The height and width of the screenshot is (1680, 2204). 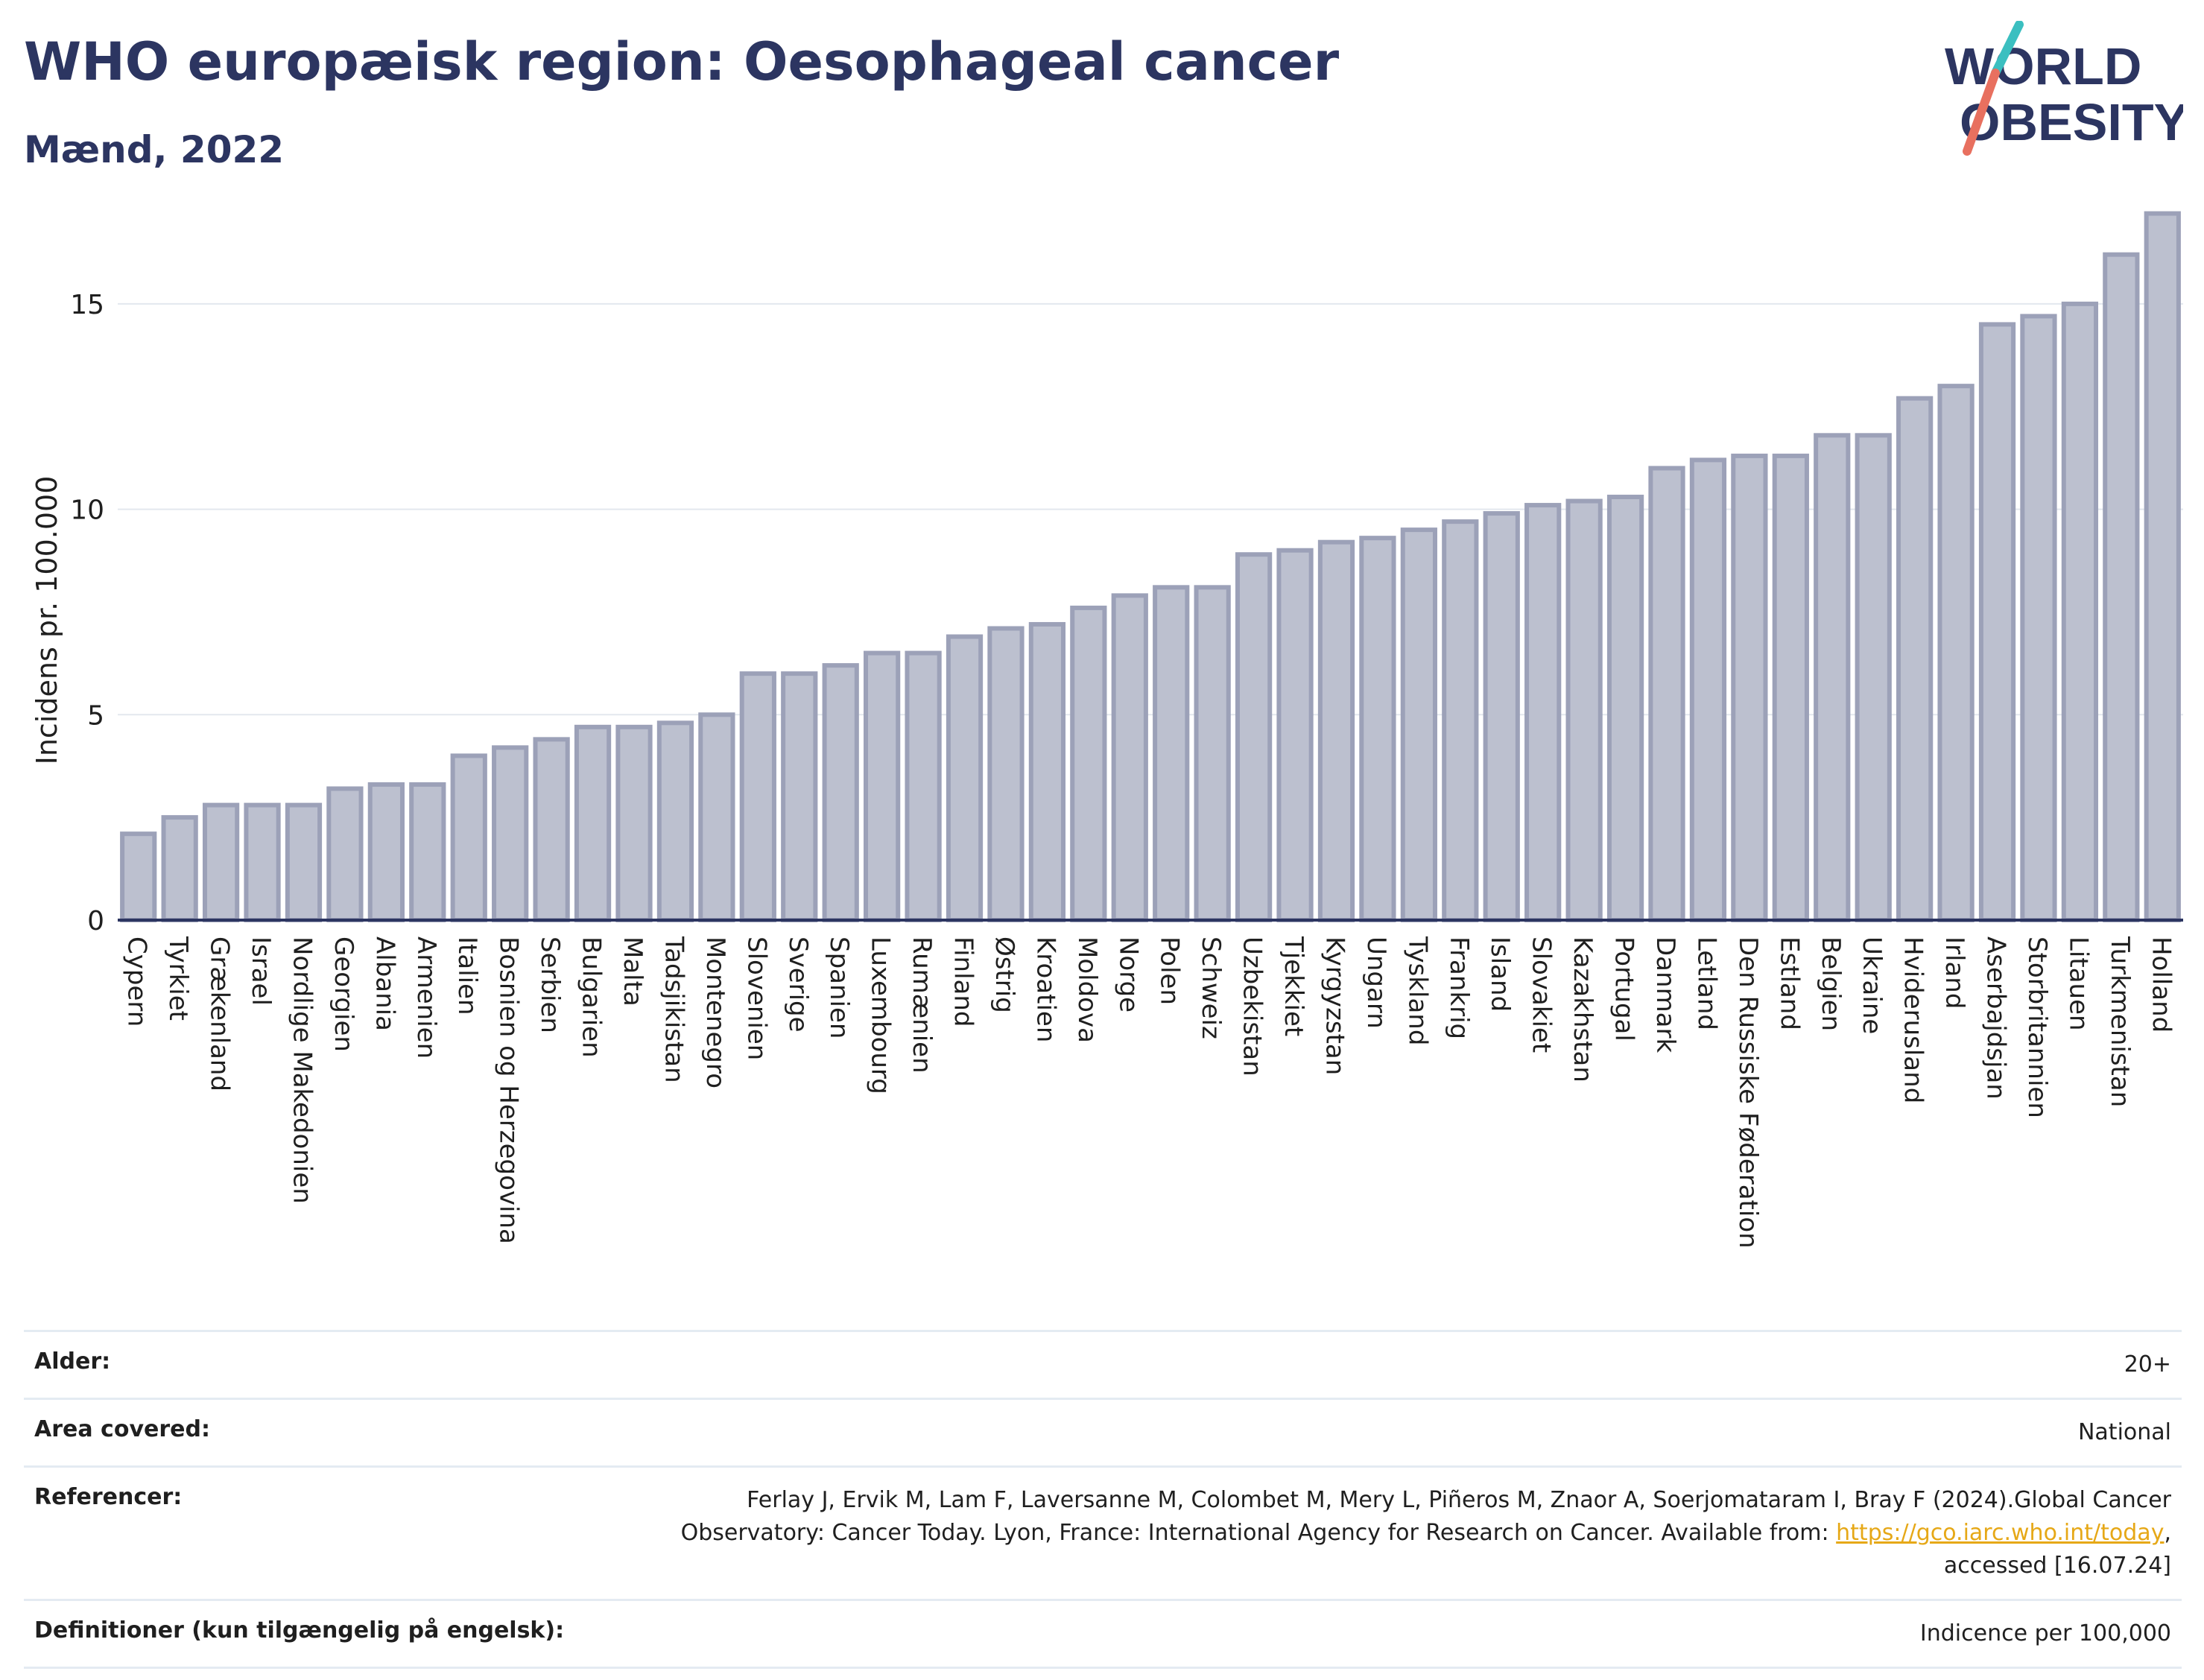 What do you see at coordinates (682, 61) in the screenshot?
I see `page-title: WHO europæisk region: Oesophageal cancer` at bounding box center [682, 61].